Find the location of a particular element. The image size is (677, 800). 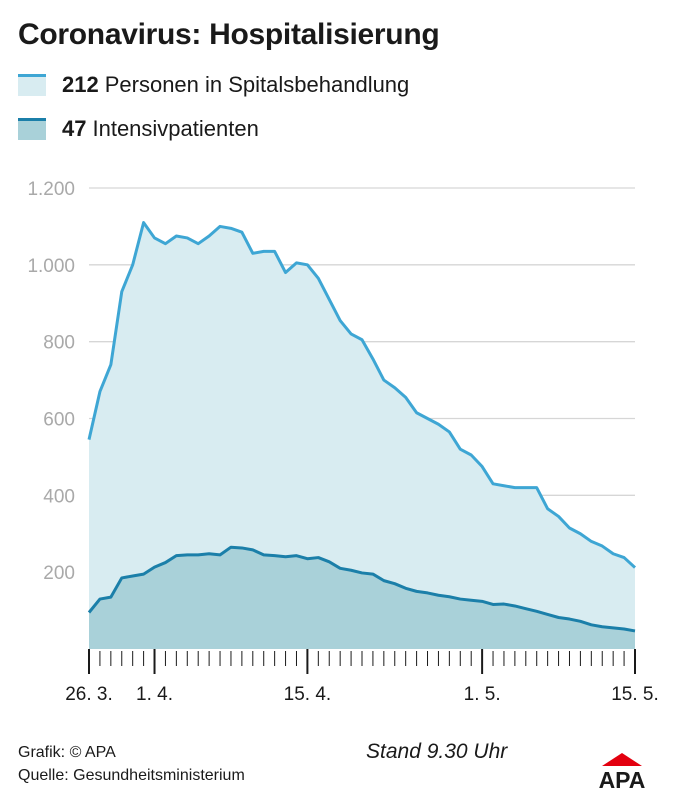

y-axis-ticks: 200 400 600 800 1.000 1.200 is located at coordinates (51, 381).